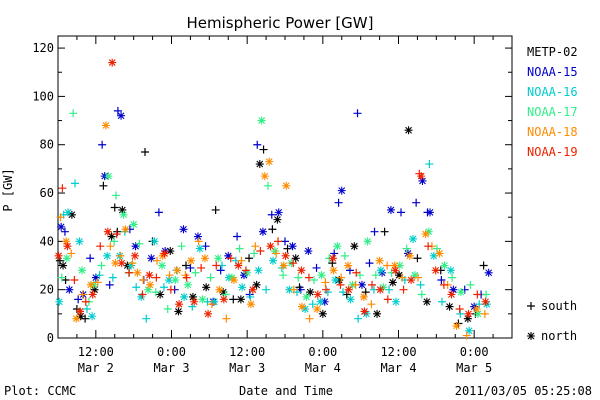  I want to click on y-axis-label: P [GW], so click(8, 189).